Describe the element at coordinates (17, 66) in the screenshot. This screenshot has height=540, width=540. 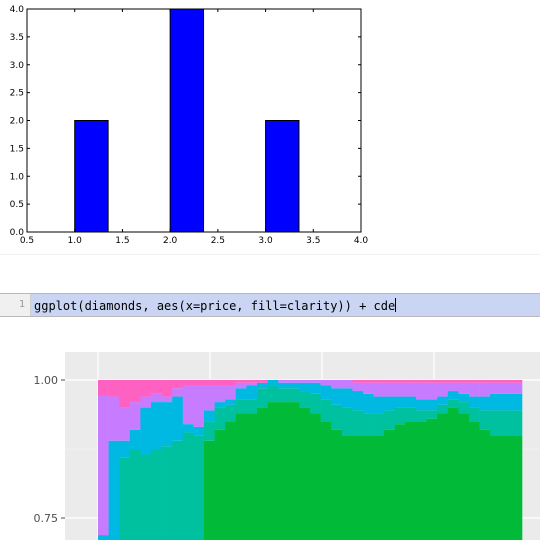
I see `y-tick-label: 3.0` at that location.